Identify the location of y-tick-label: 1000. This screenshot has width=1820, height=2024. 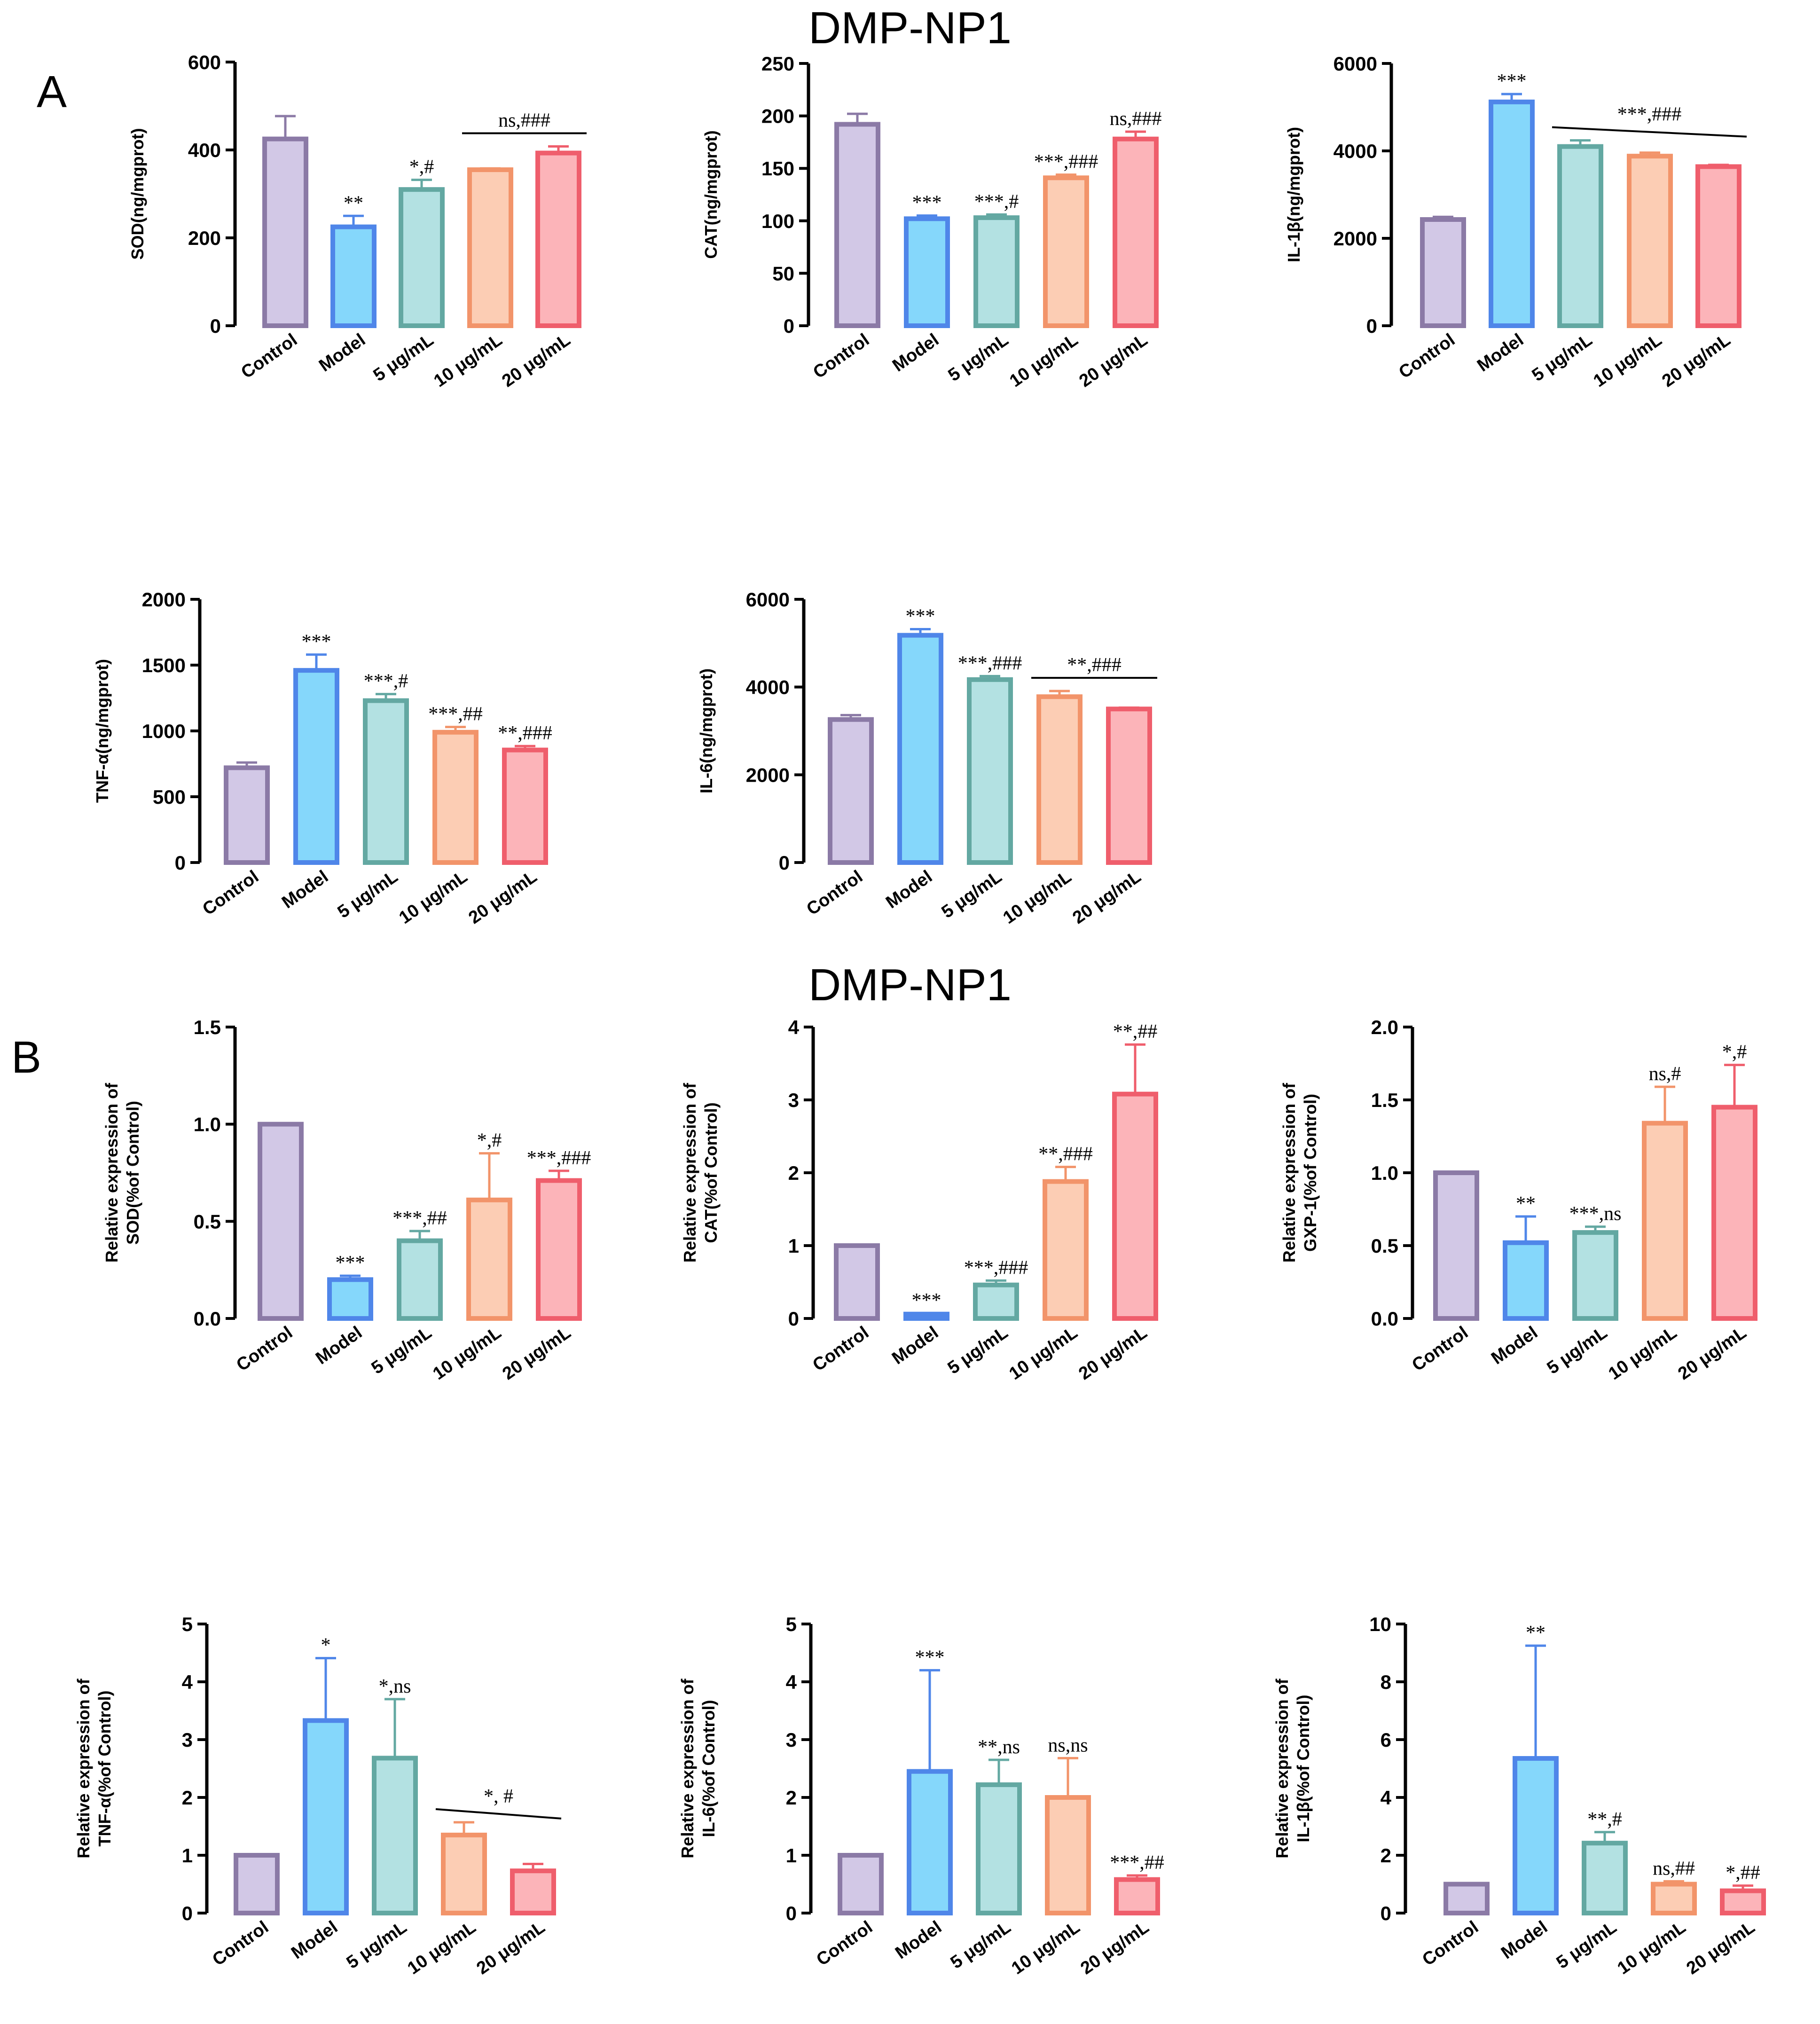
(164, 731).